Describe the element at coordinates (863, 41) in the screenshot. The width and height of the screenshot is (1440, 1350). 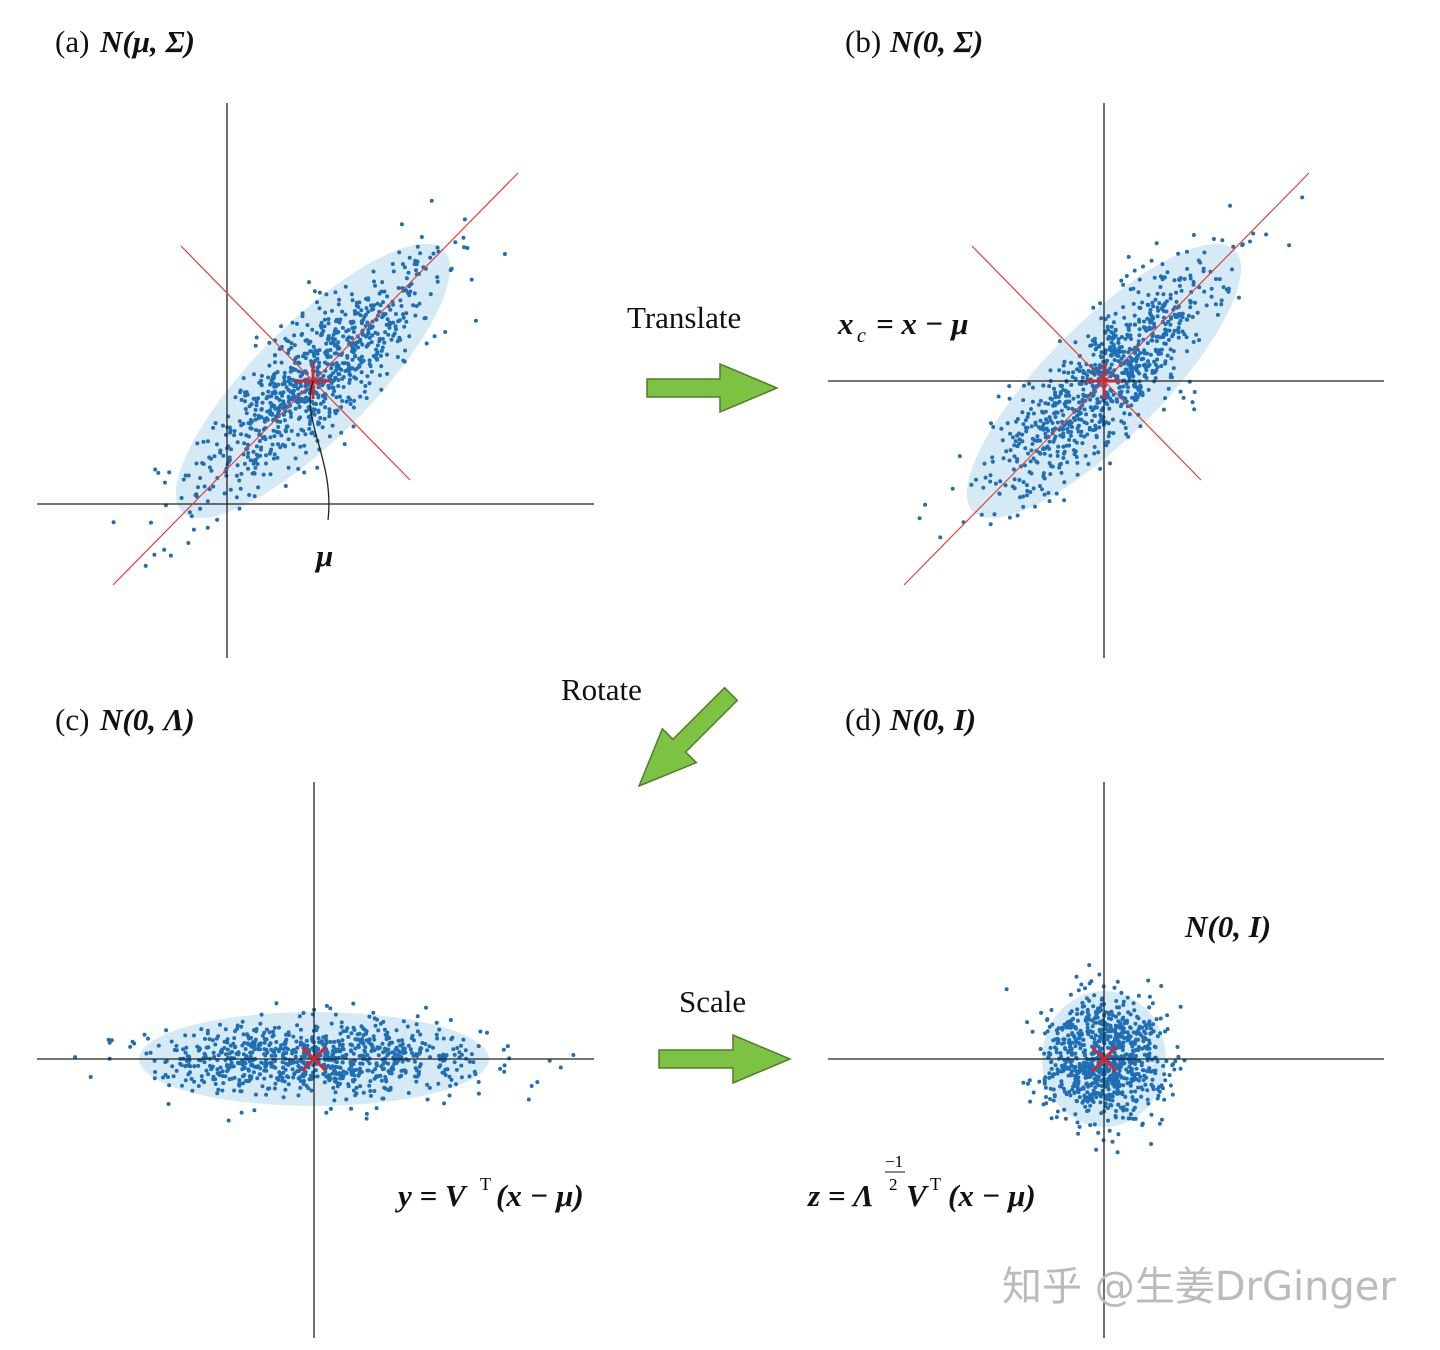
I see `panel-tag: (b)` at that location.